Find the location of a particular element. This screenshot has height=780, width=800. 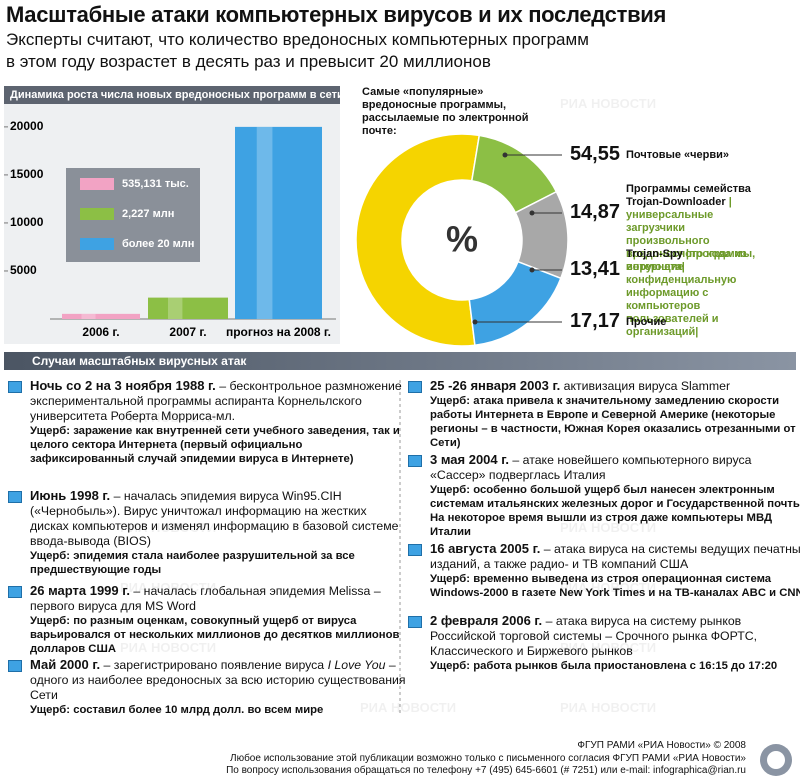

x-tick-label: прогноз на 2008 г. is located at coordinates (278, 332).